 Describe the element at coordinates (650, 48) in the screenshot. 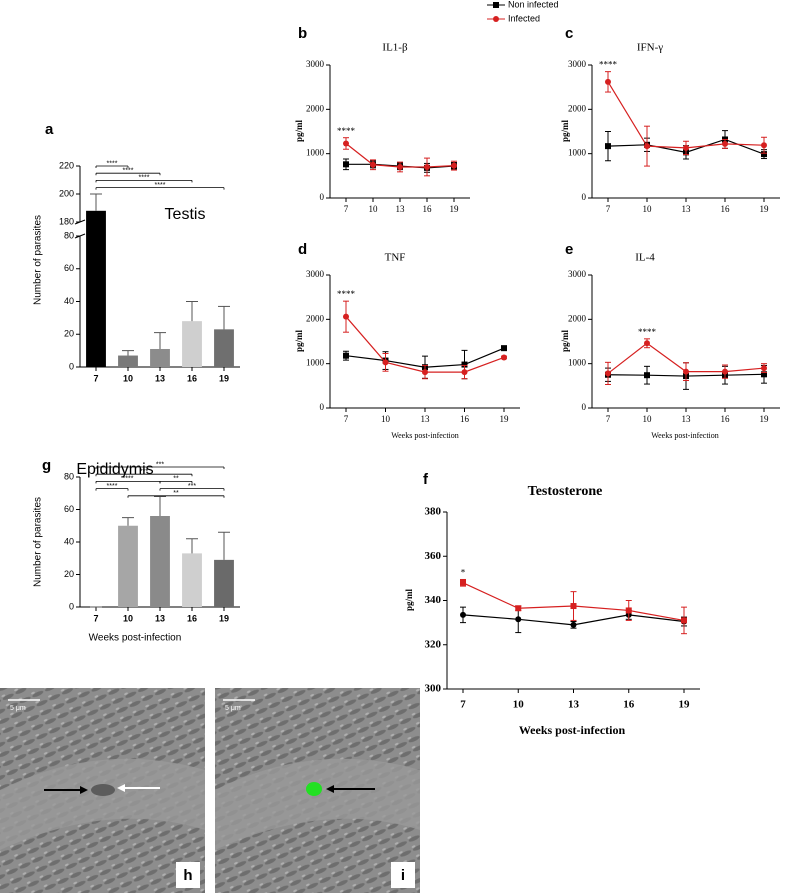

I see `chart-title: IFN-γ` at that location.